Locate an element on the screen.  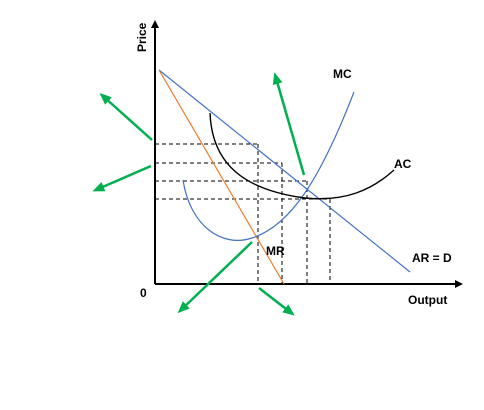
mr-line is located at coordinates (221, 177).